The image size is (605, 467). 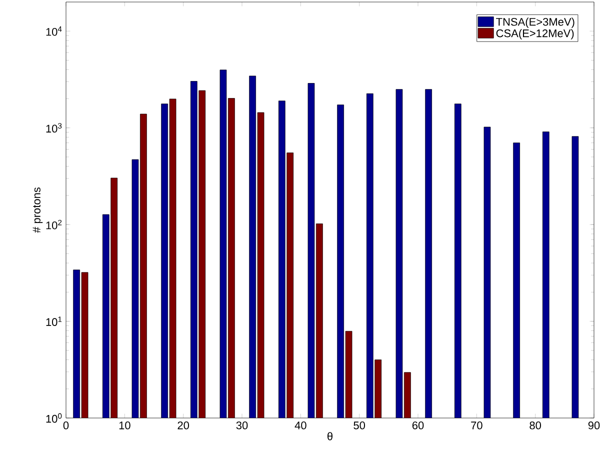 I want to click on legend-label: TNSA(E>3MeV), so click(x=535, y=23).